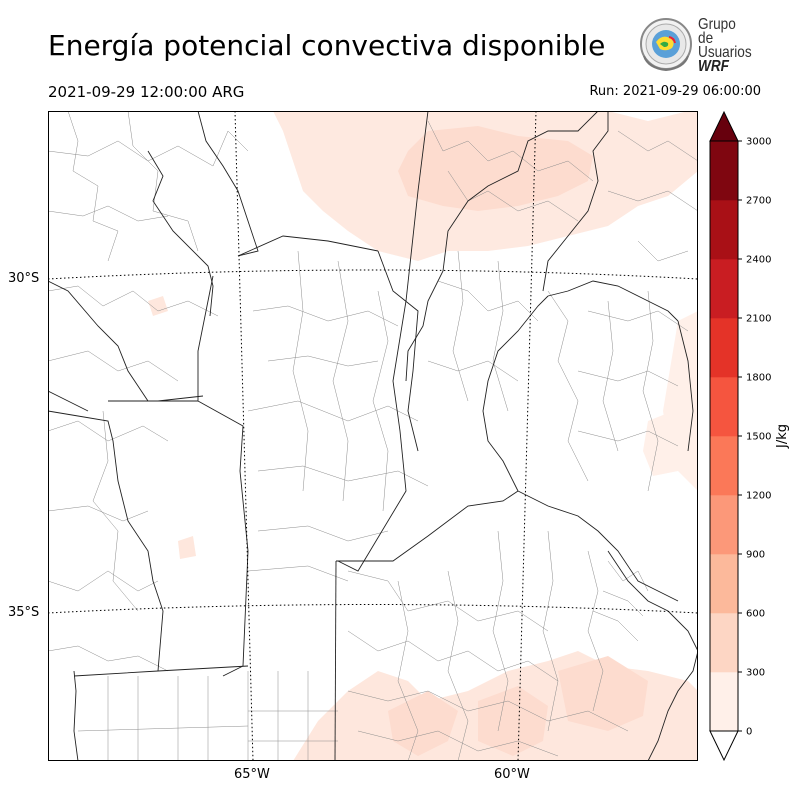  Describe the element at coordinates (755, 614) in the screenshot. I see `colorbar-tick-label: 600` at that location.